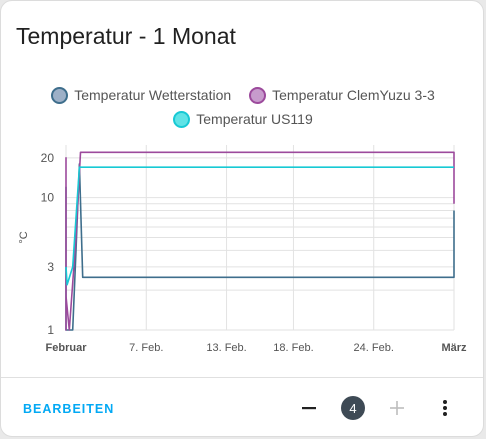 The image size is (486, 439). I want to click on legend-item-wetterstation: Temperatur Wetterstation, so click(141, 95).